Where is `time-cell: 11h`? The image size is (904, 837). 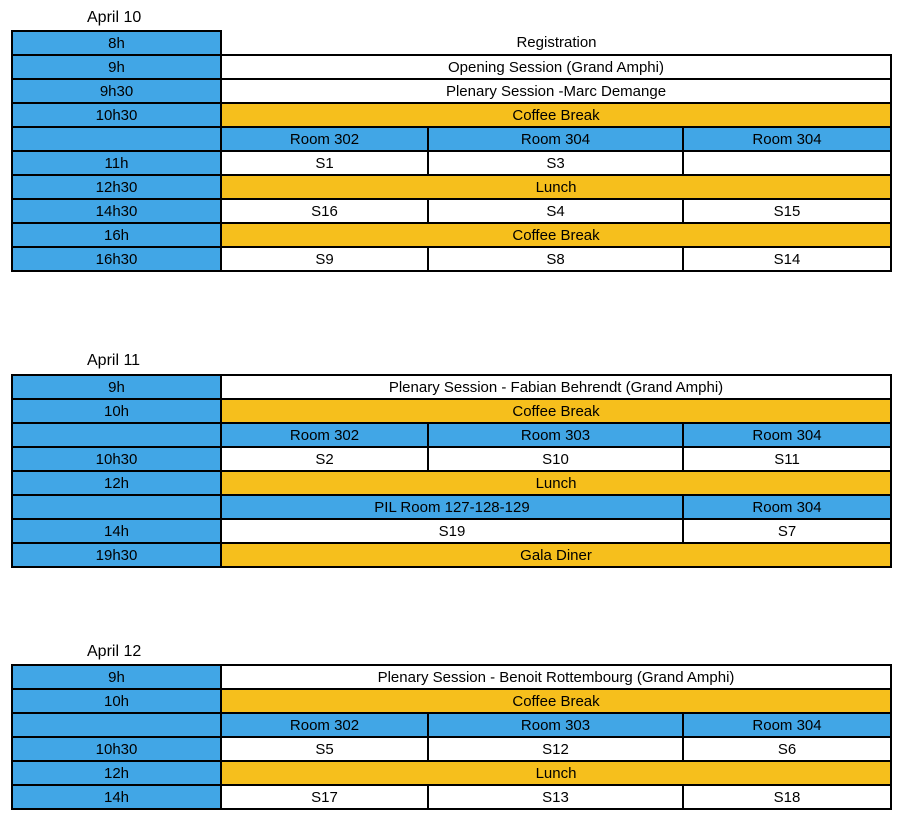 time-cell: 11h is located at coordinates (116, 163).